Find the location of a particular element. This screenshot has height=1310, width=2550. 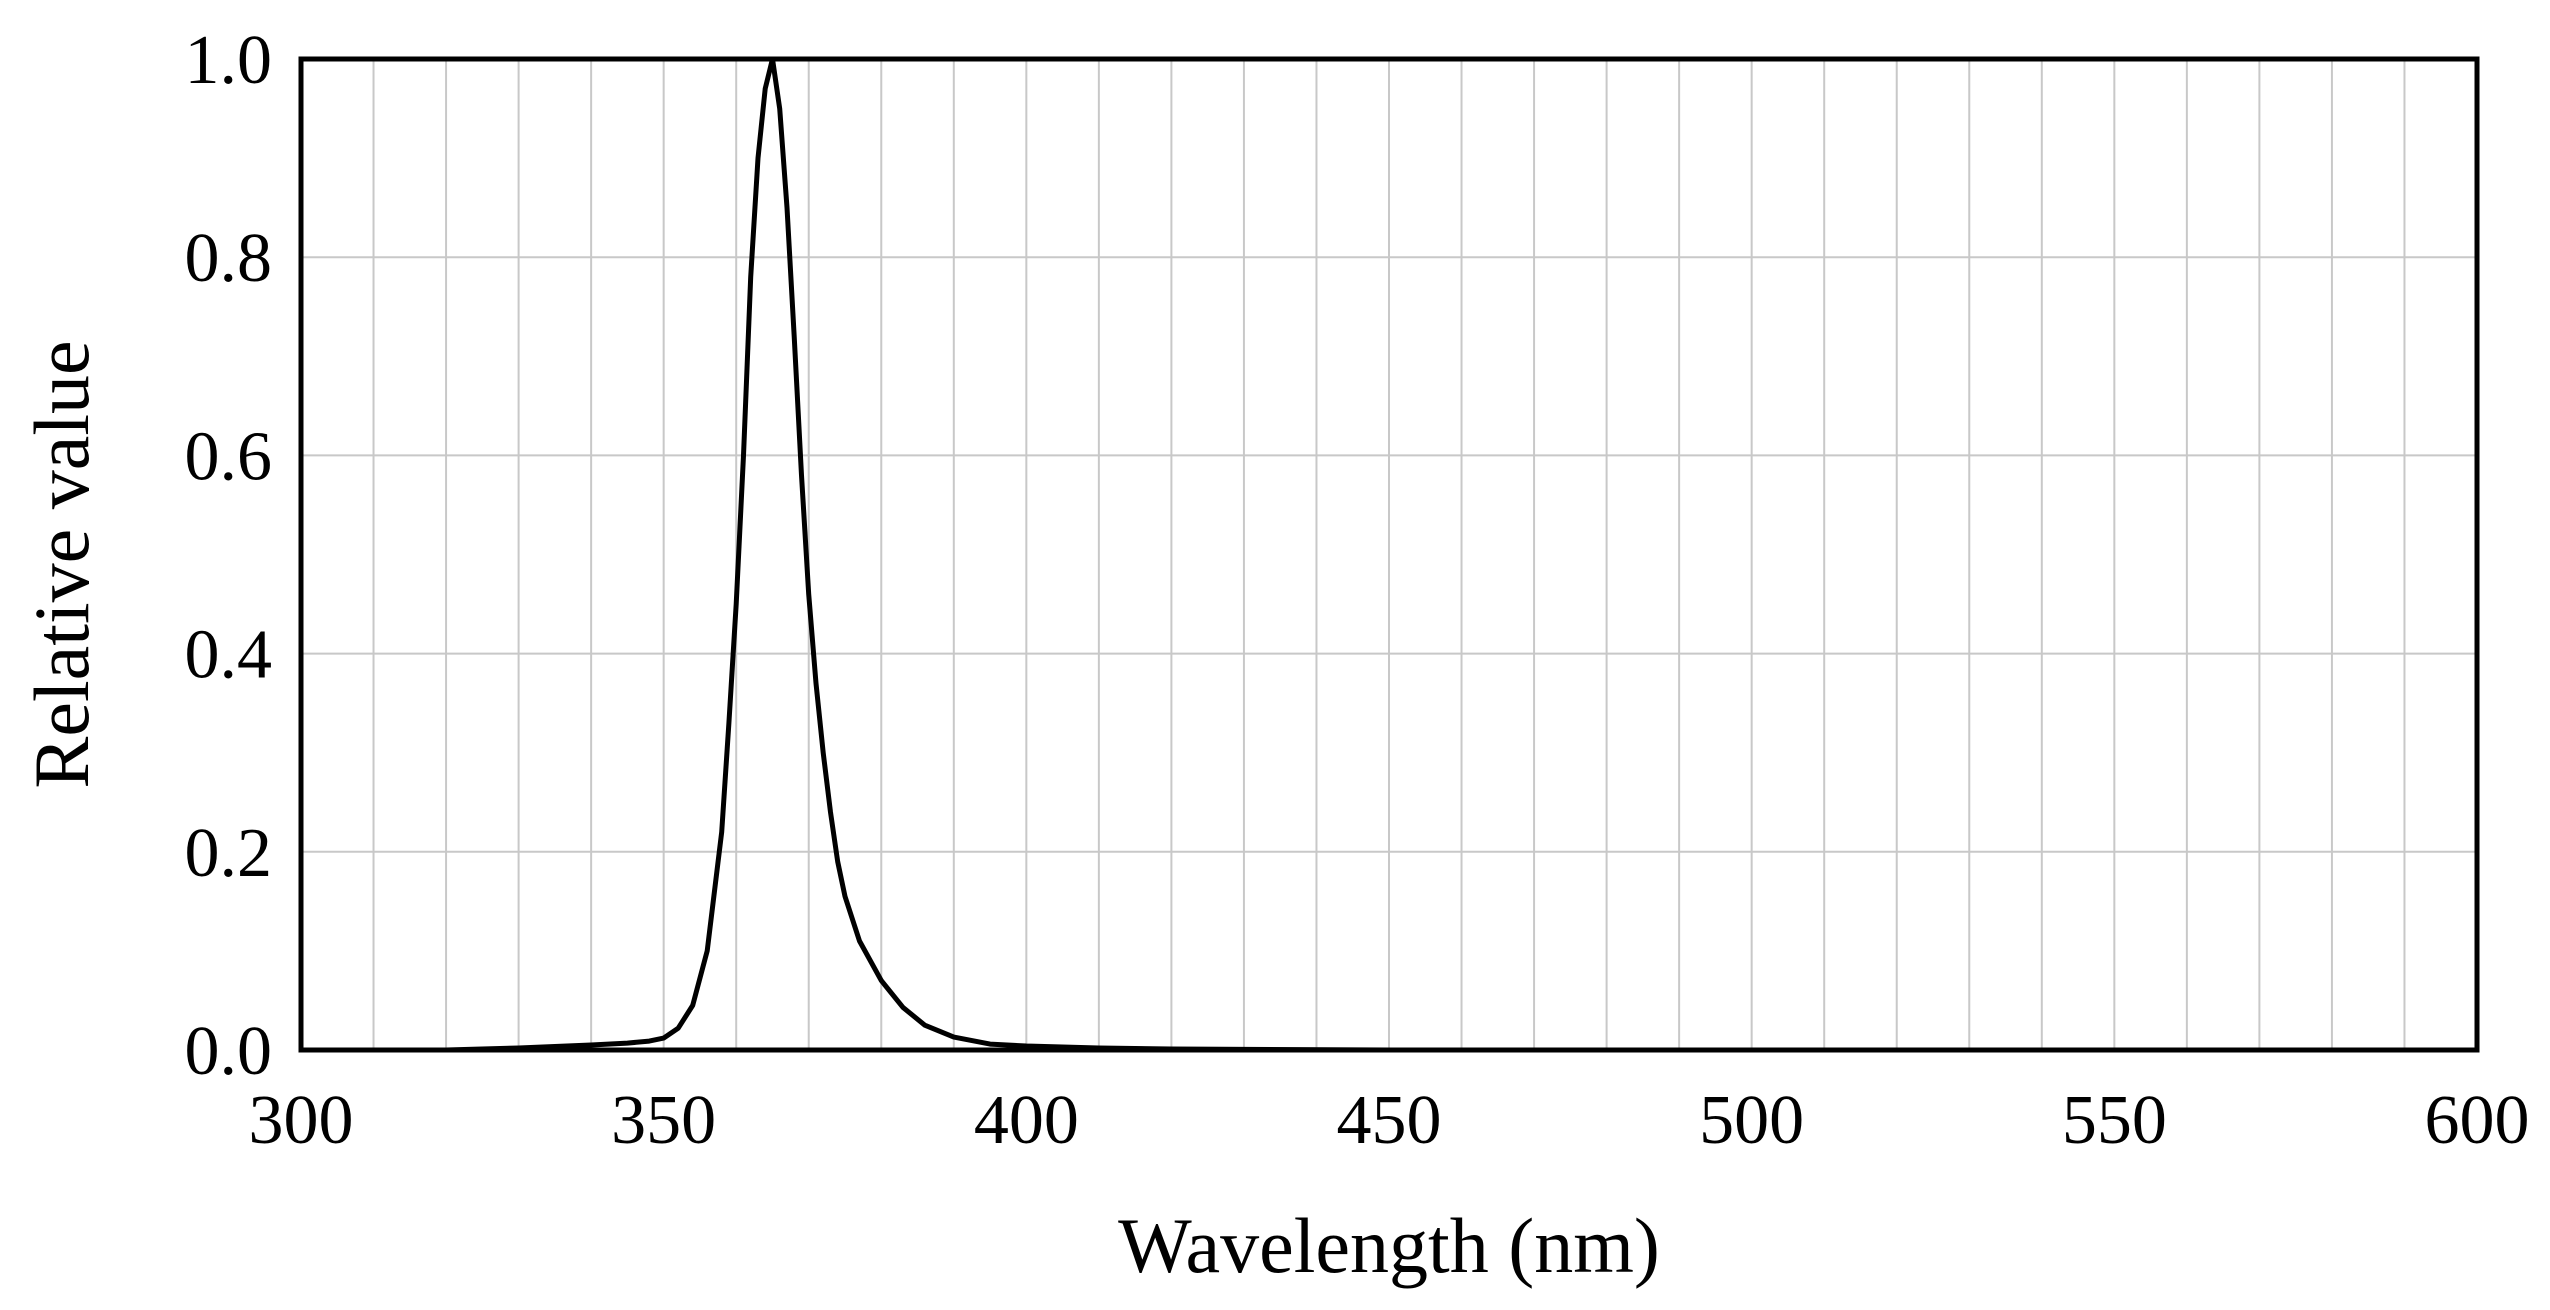

x-tick-label: 300 is located at coordinates (301, 1120).